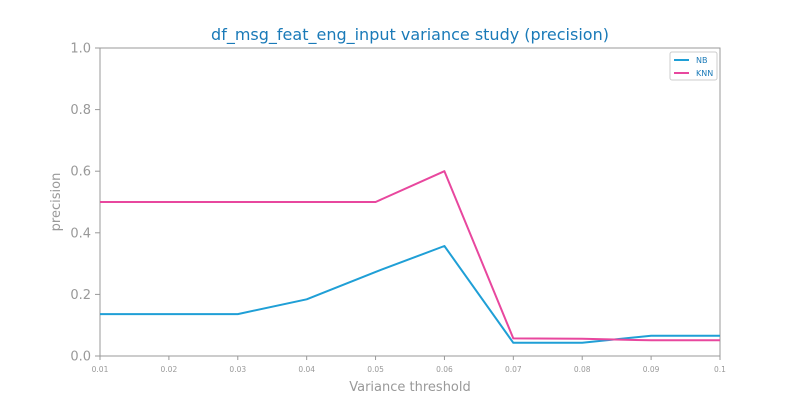 The width and height of the screenshot is (800, 404). What do you see at coordinates (693, 66) in the screenshot?
I see `legend: NB KNN` at bounding box center [693, 66].